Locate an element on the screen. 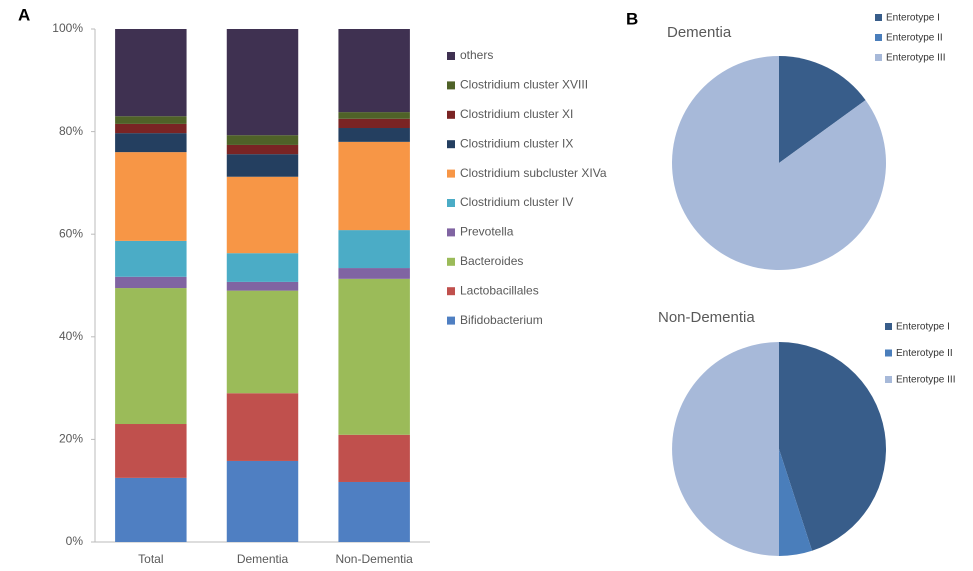 Image resolution: width=973 pixels, height=571 pixels. legend-label: Clostridium cluster XVIII is located at coordinates (524, 85).